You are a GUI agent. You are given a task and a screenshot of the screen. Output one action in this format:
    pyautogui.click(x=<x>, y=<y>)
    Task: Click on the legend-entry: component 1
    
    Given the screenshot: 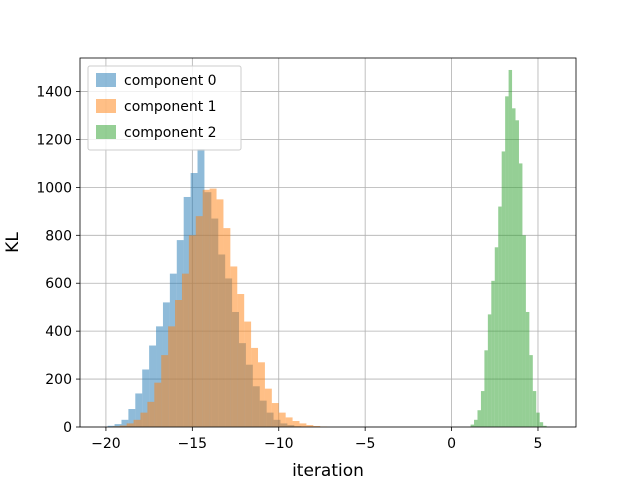 What is the action you would take?
    pyautogui.click(x=170, y=107)
    